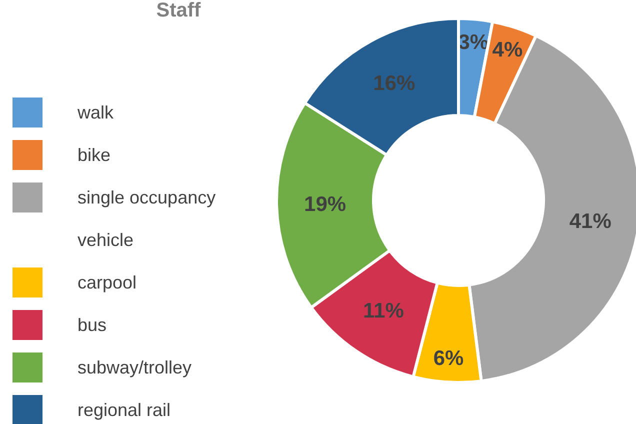  Describe the element at coordinates (473, 42) in the screenshot. I see `data-label: 3%` at that location.